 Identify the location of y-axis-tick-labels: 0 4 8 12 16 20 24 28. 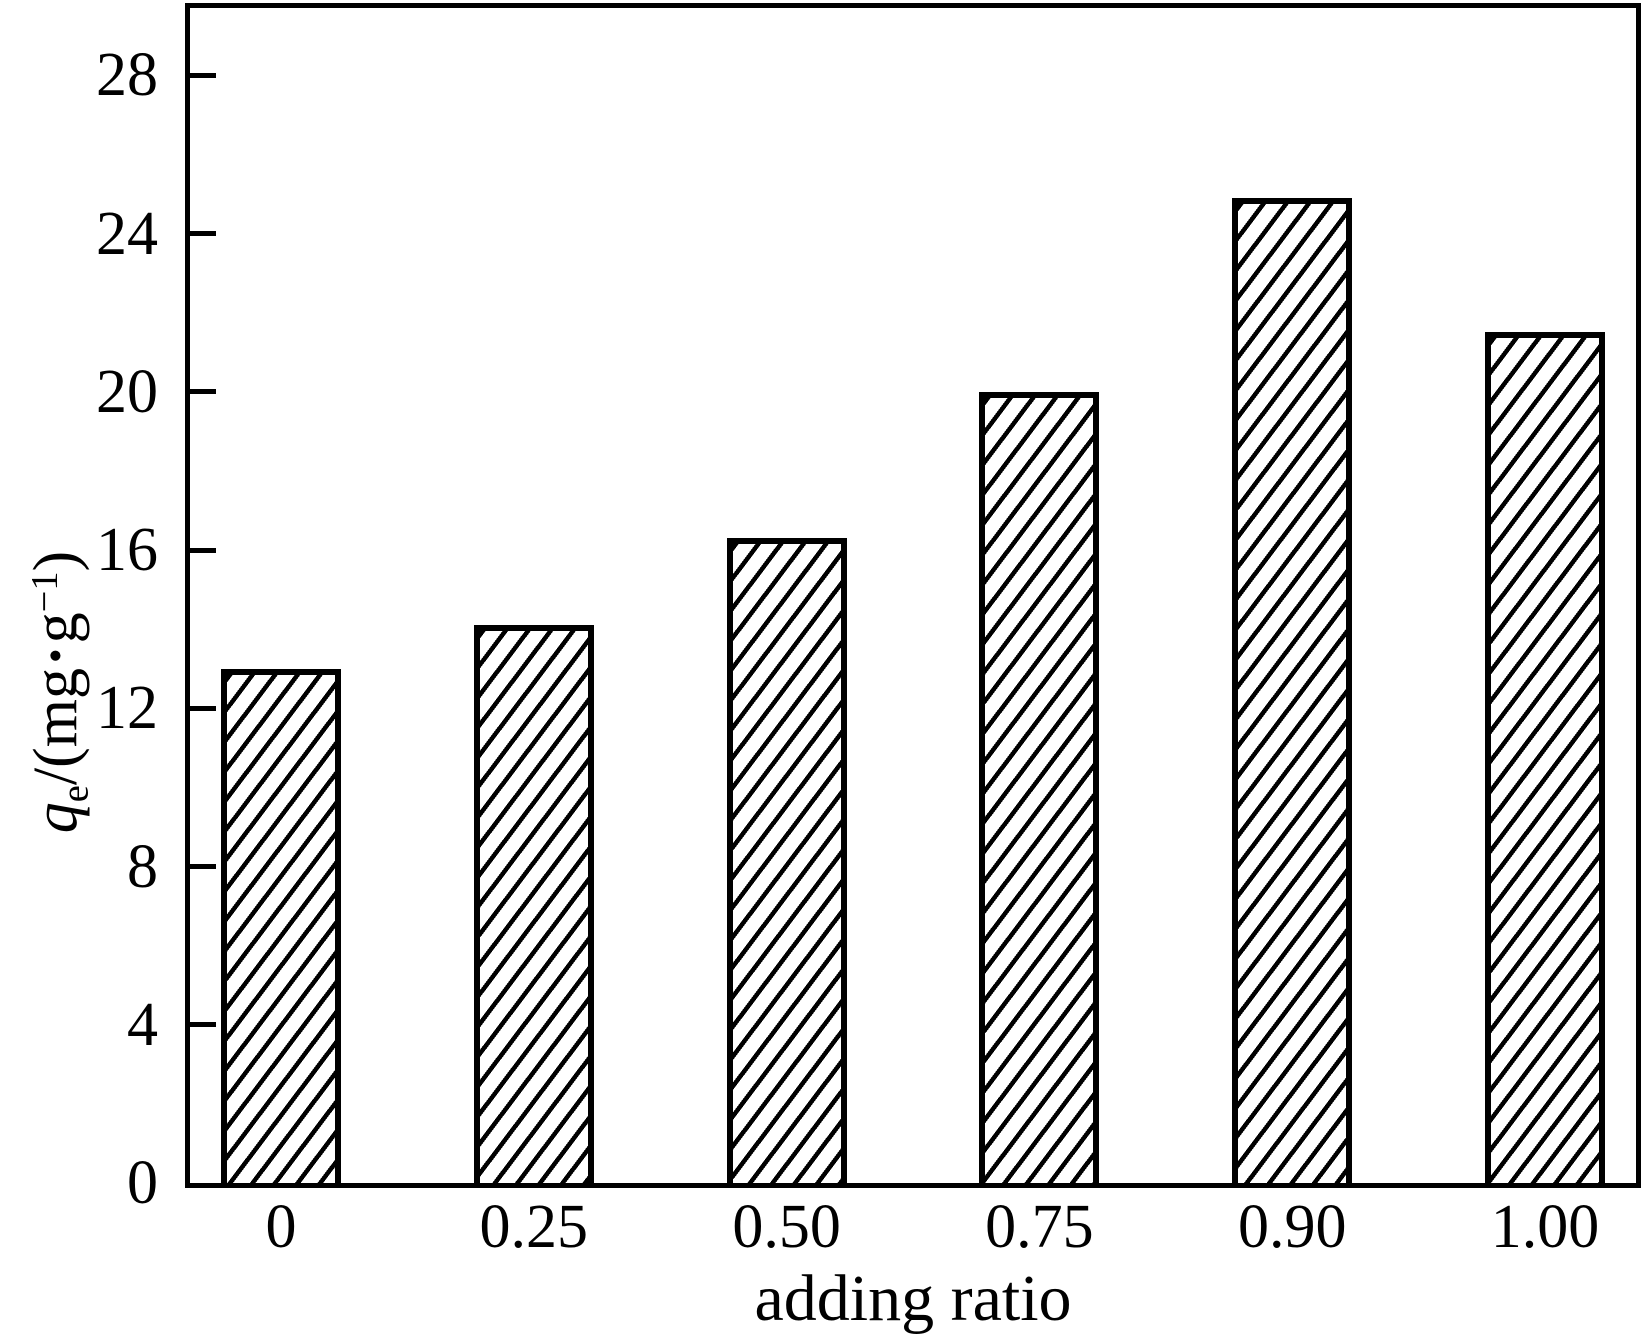
(79, 611).